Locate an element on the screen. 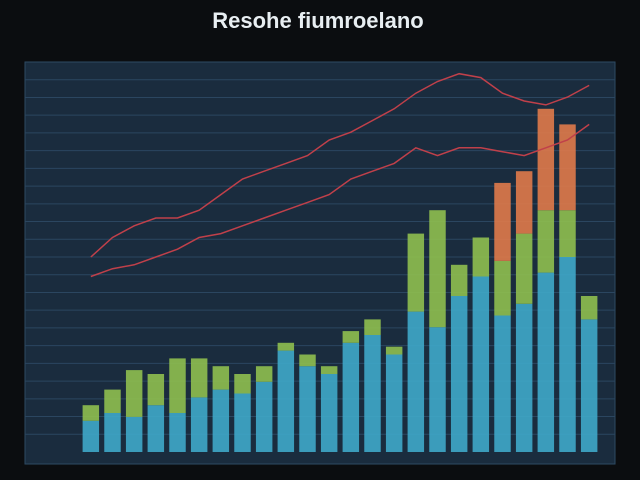  chart-title: Resohe fiumroelano is located at coordinates (317, 20).